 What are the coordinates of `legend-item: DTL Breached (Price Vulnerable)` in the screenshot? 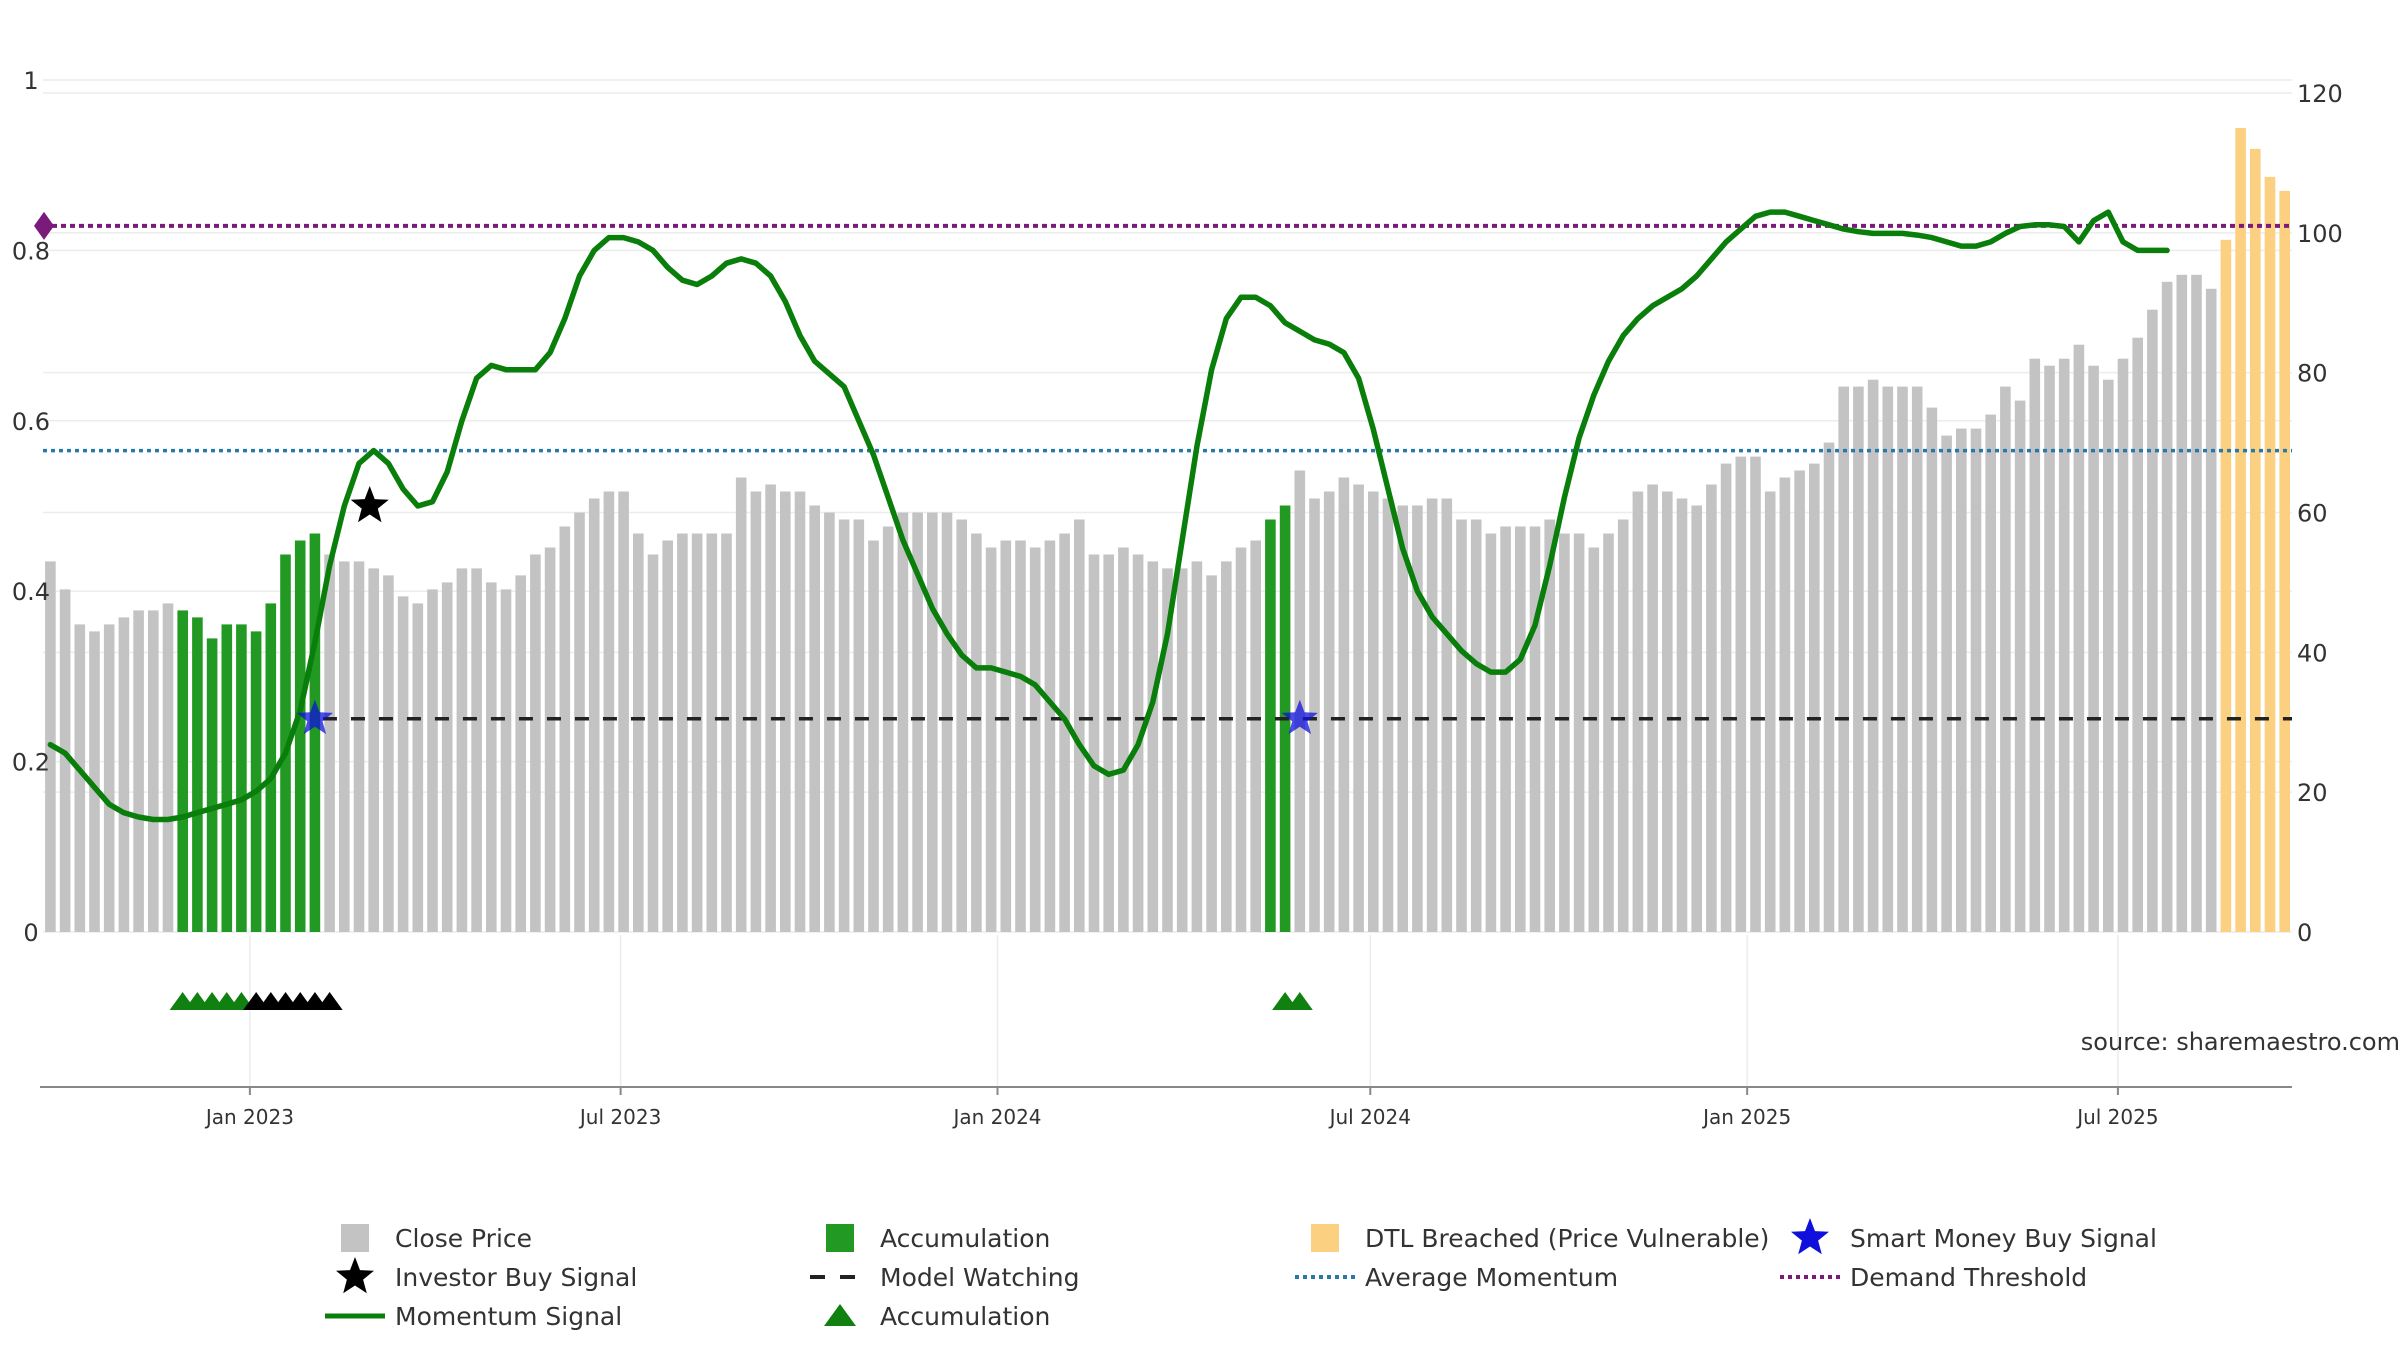 It's located at (1540, 1238).